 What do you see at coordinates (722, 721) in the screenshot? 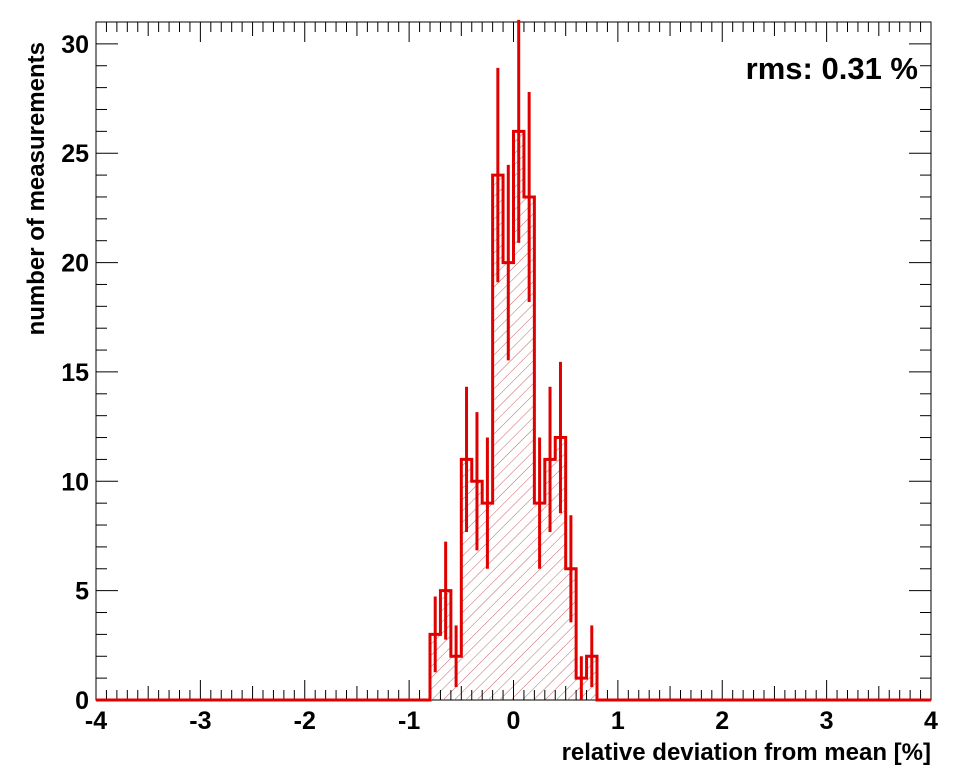
I see `x-tick-label: 2` at bounding box center [722, 721].